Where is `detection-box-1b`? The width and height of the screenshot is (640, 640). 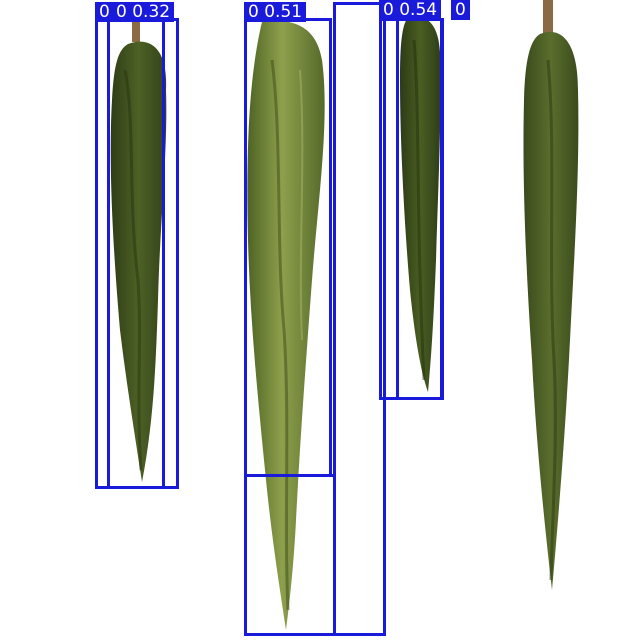 detection-box-1b is located at coordinates (143, 253).